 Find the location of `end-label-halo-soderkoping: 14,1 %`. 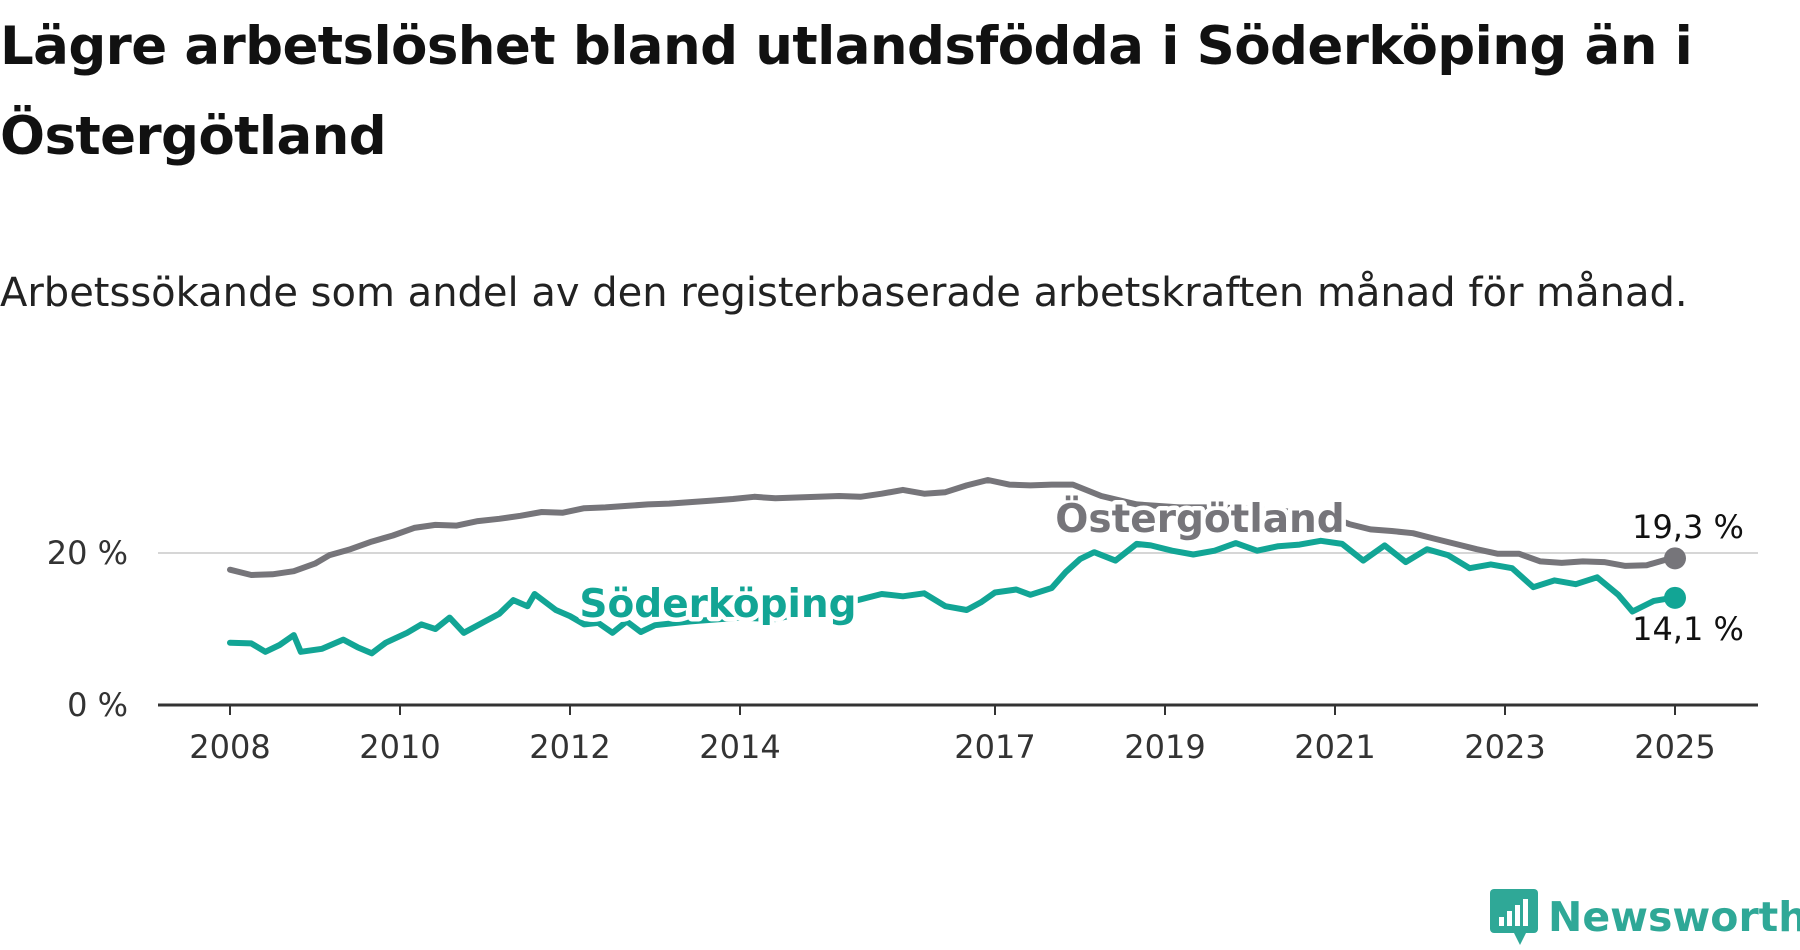

end-label-halo-soderkoping: 14,1 % is located at coordinates (1688, 629).